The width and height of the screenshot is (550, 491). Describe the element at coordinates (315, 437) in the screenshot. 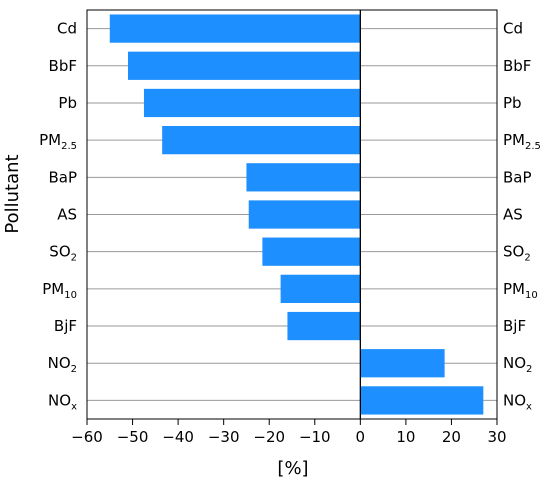

I see `x-tick-label: −10` at that location.